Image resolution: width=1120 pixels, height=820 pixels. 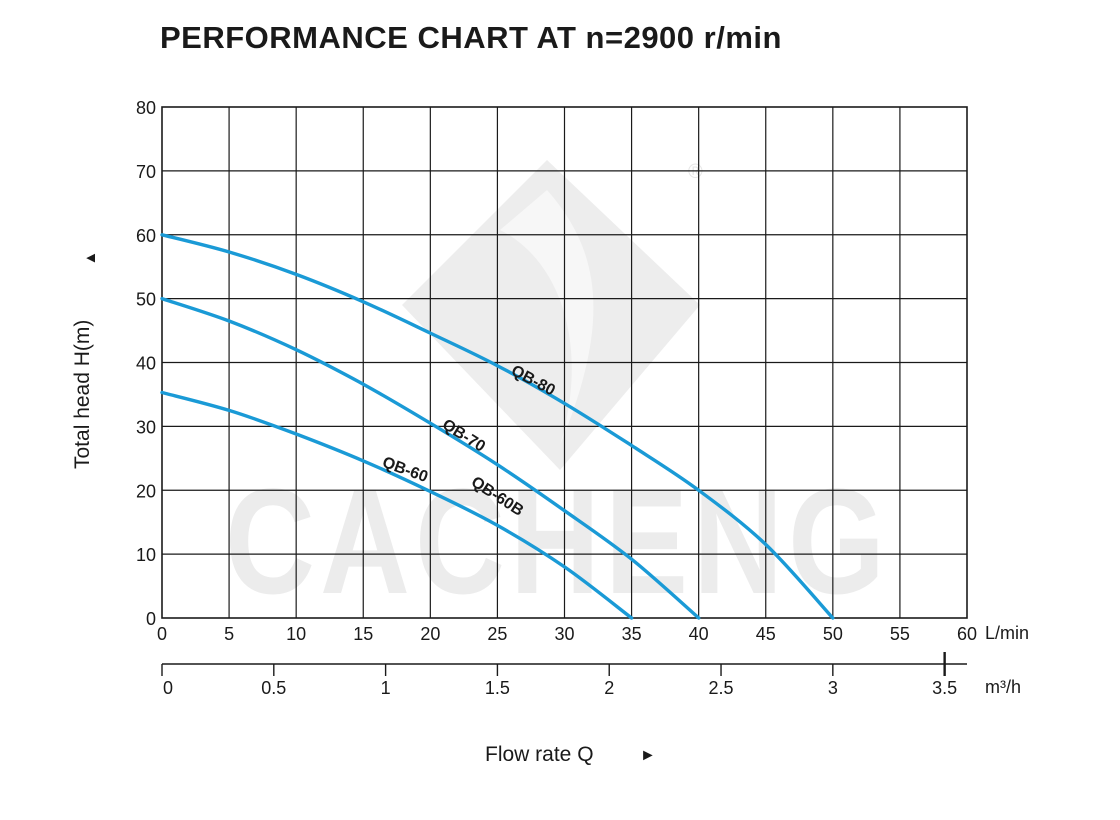 What do you see at coordinates (564, 634) in the screenshot?
I see `x-tick-label: 30` at bounding box center [564, 634].